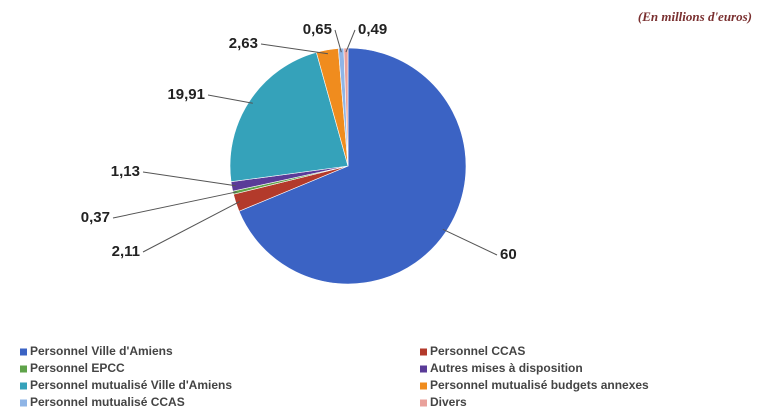 Image resolution: width=759 pixels, height=416 pixels. Describe the element at coordinates (77, 368) in the screenshot. I see `legend-label: Personnel EPCC` at that location.